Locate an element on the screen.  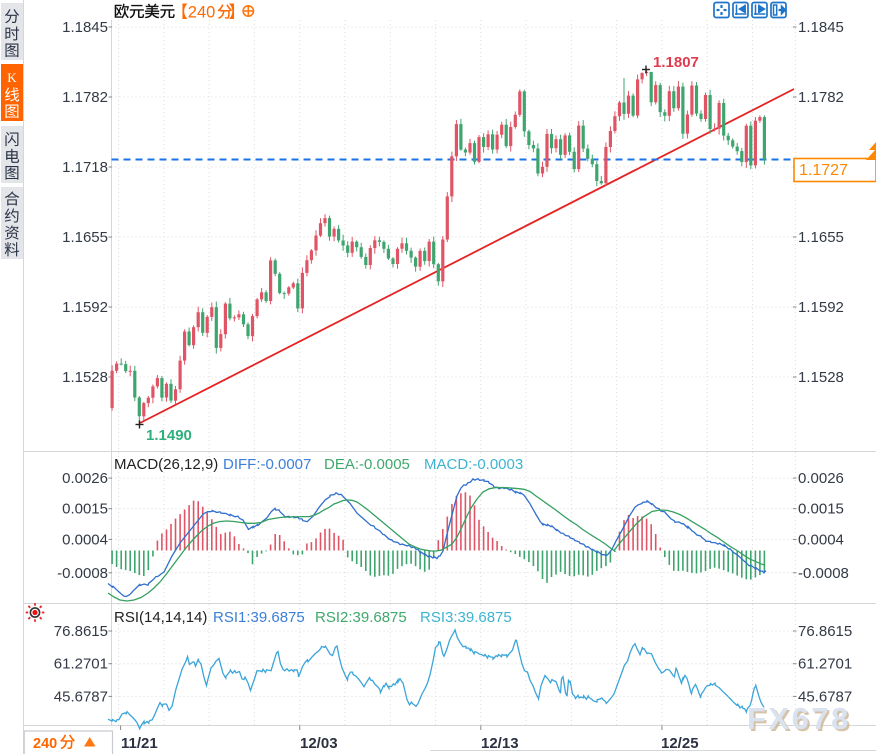
svg-text: K is located at coordinates (12, 77).